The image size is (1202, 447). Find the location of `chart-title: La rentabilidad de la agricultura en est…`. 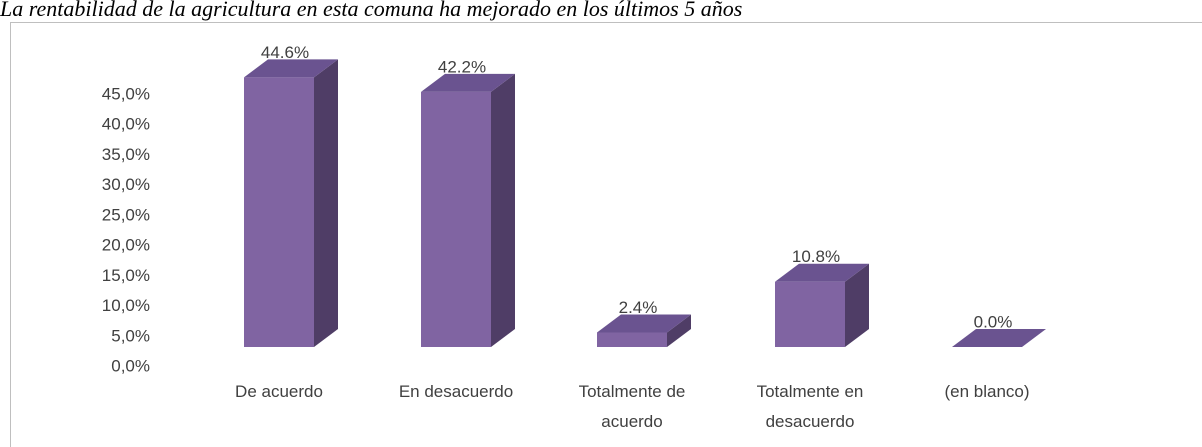

chart-title: La rentabilidad de la agricultura en est… is located at coordinates (371, 10).